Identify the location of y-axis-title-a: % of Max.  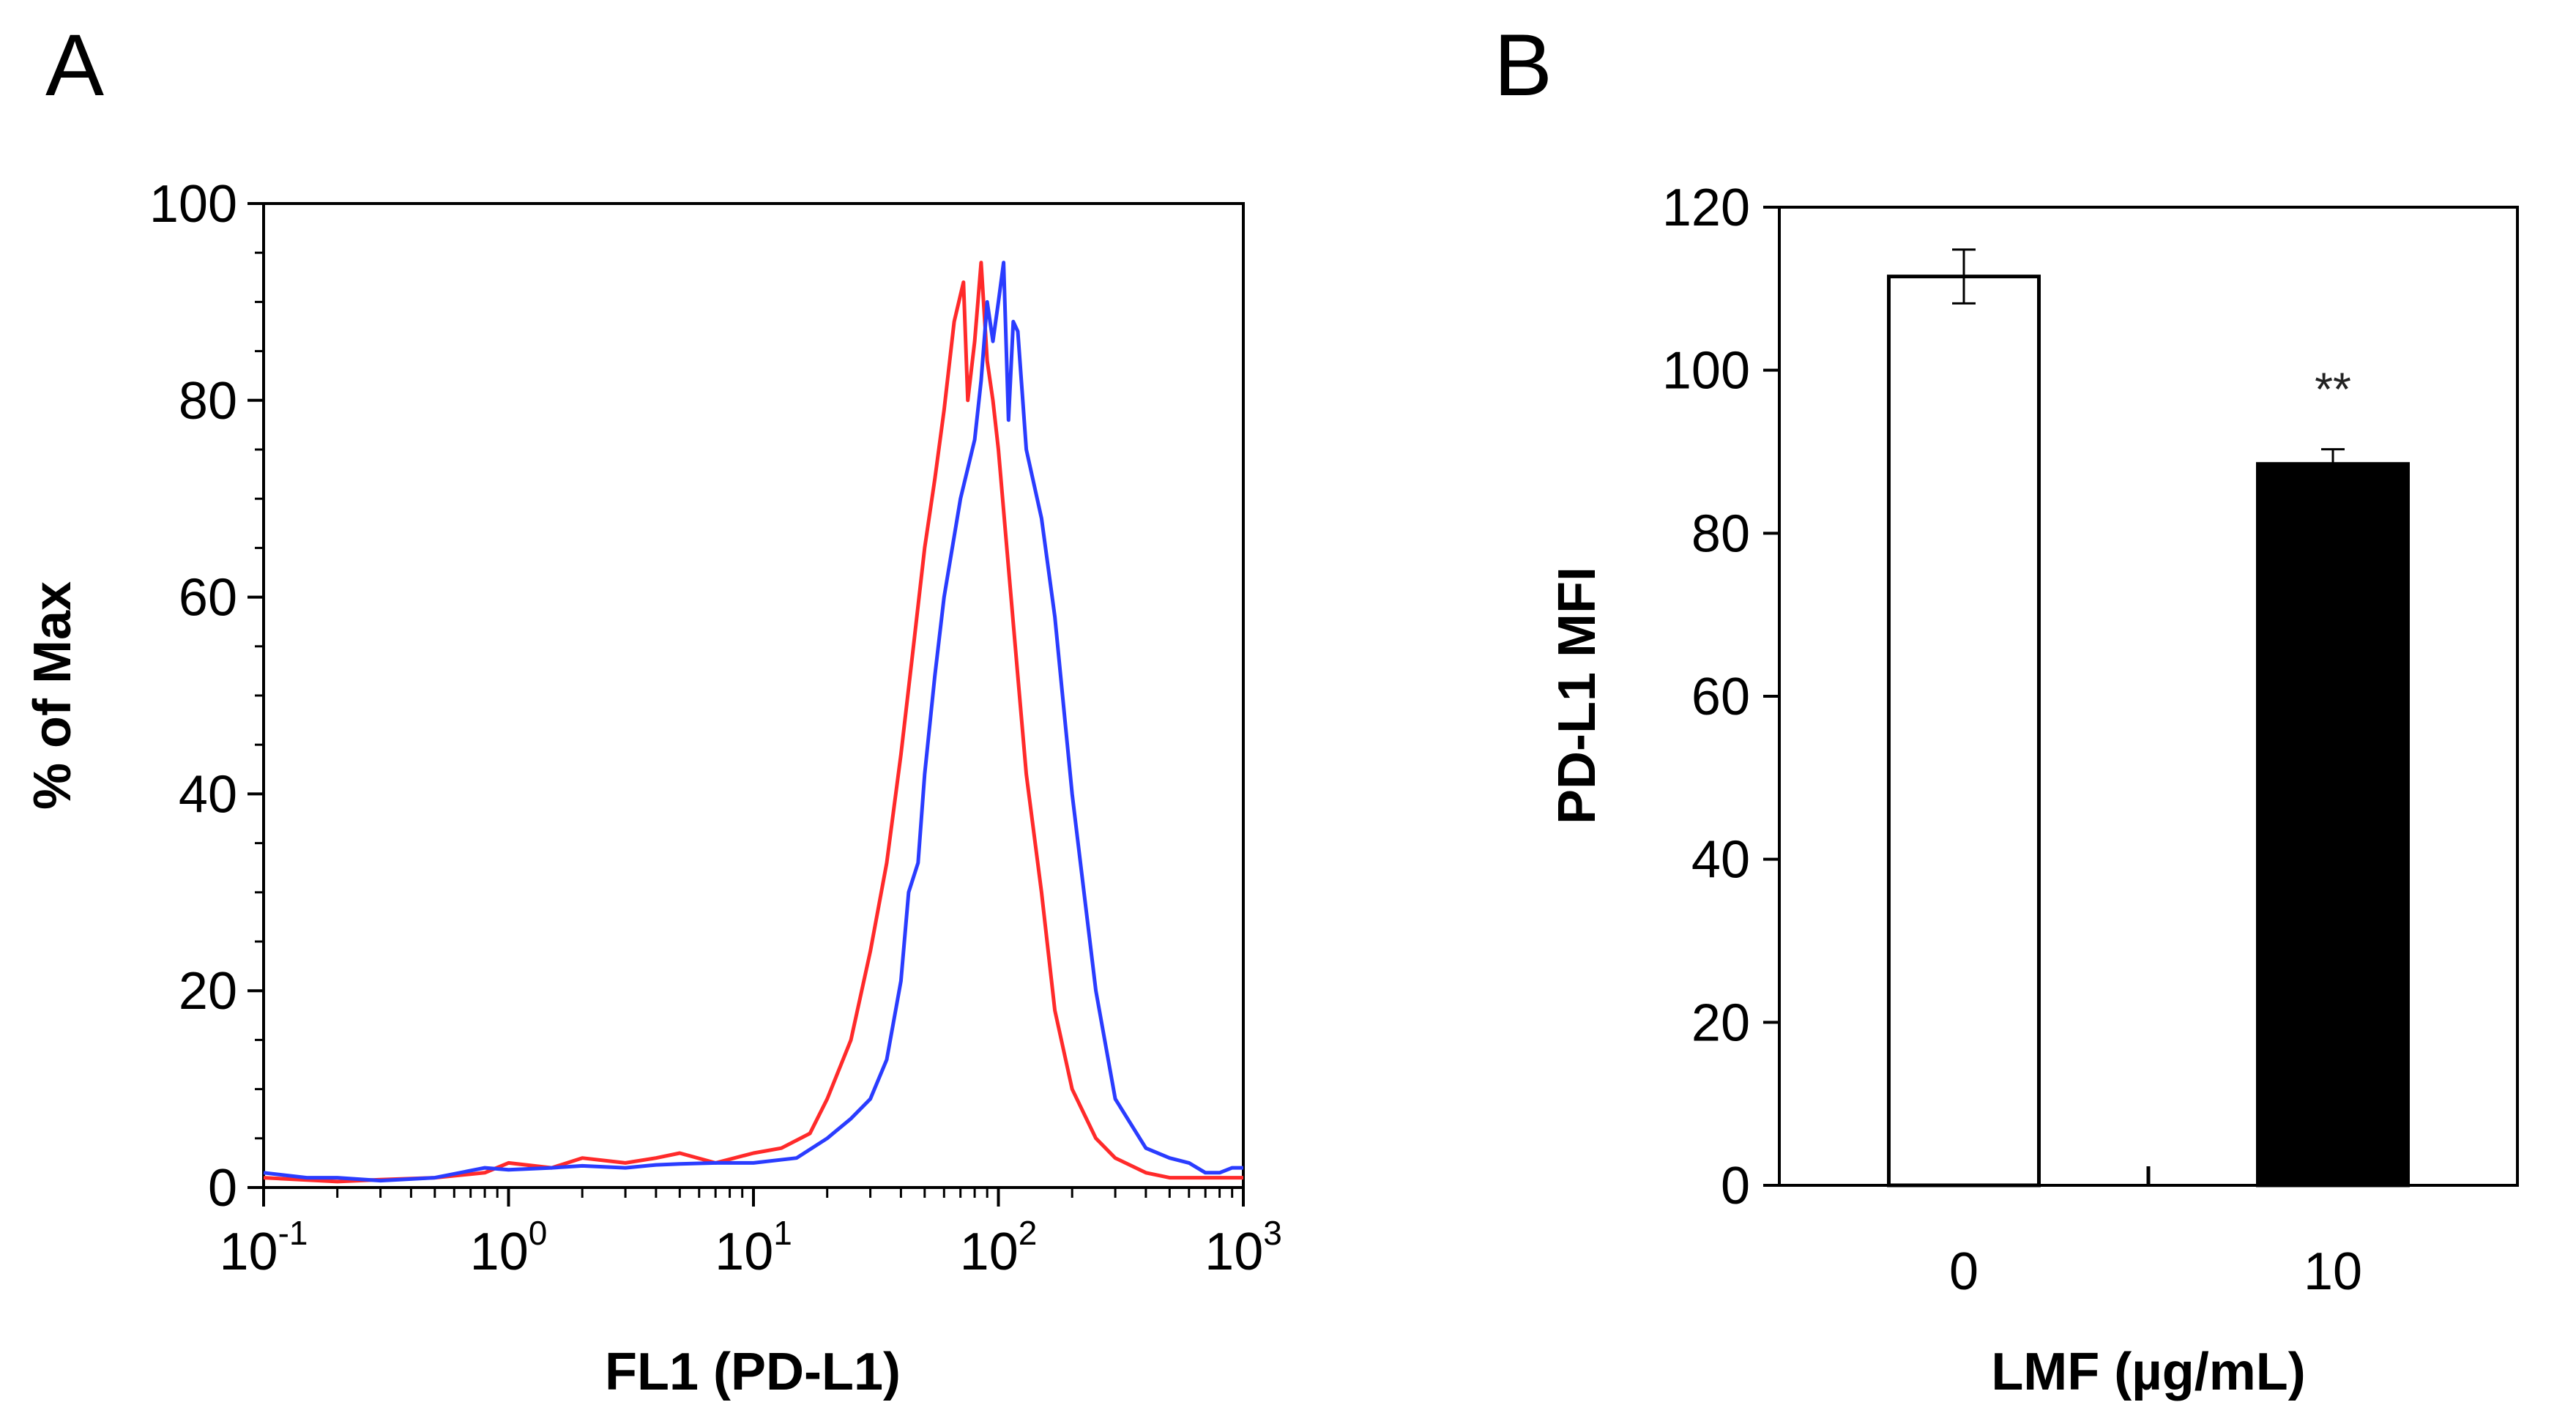
(52, 696).